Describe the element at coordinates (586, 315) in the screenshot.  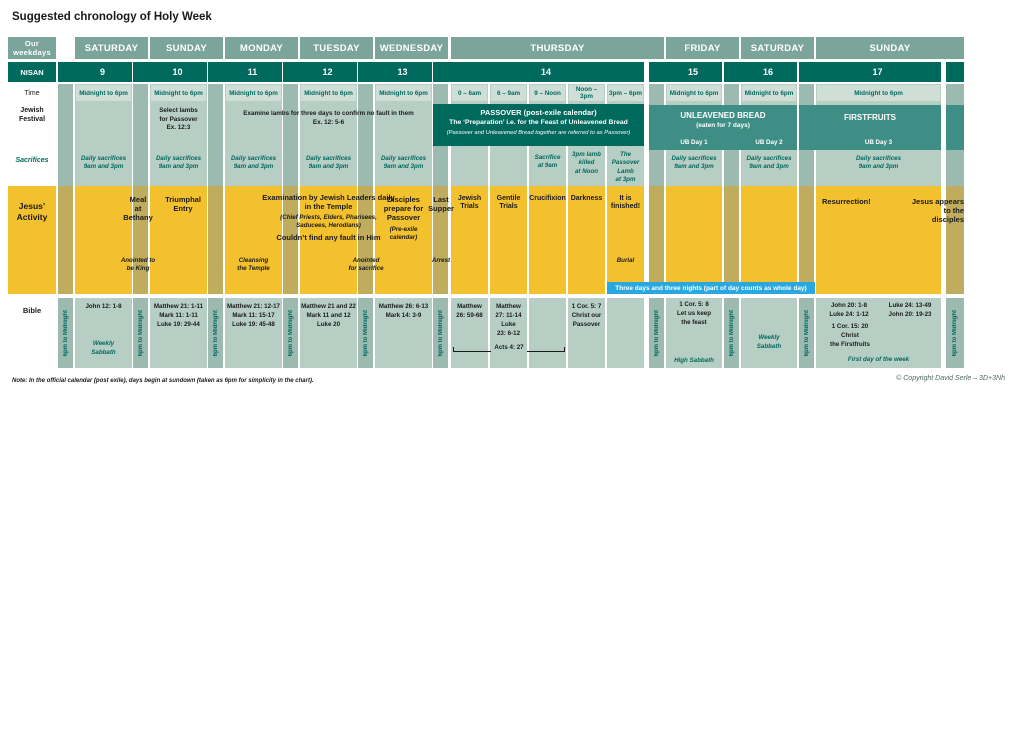
I see `bible-ref-thu-passover: 1 Cor. 5: 7 Christ our Passover` at that location.